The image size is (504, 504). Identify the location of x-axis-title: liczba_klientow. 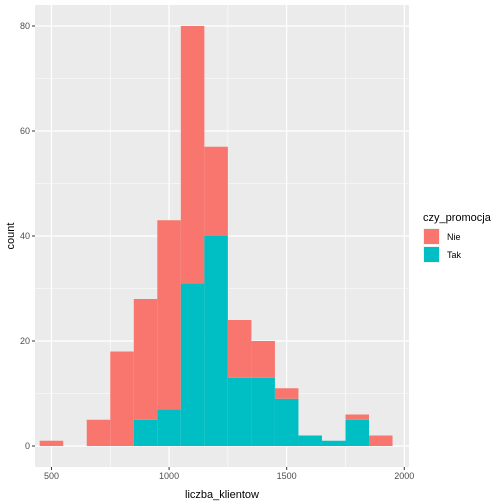
(222, 495).